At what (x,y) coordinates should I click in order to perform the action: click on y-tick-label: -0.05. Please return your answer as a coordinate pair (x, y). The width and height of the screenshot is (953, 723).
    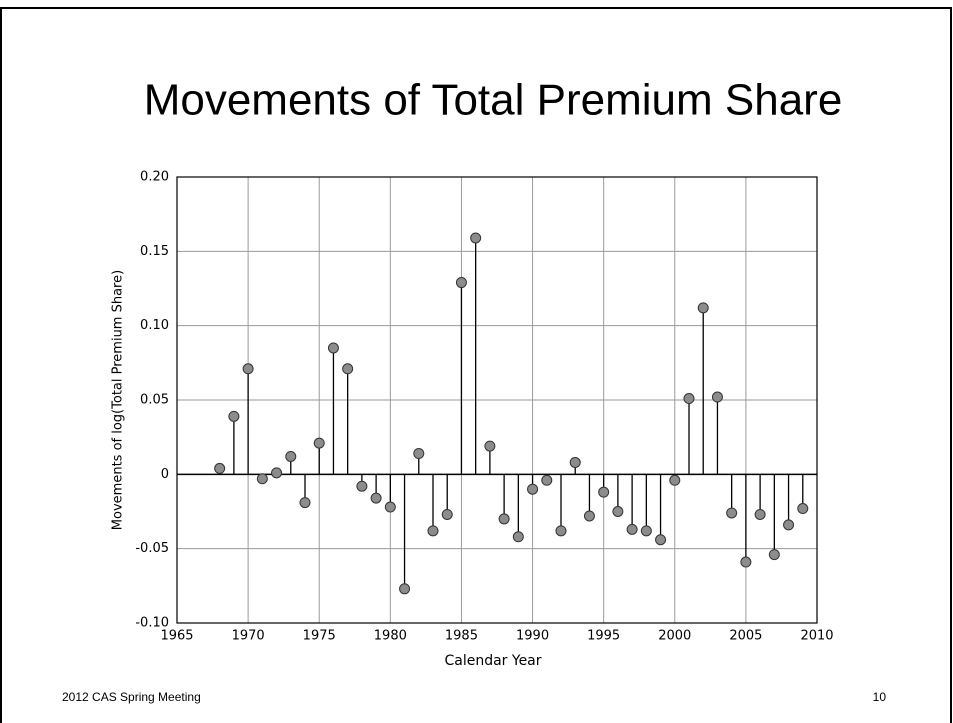
    Looking at the image, I should click on (152, 548).